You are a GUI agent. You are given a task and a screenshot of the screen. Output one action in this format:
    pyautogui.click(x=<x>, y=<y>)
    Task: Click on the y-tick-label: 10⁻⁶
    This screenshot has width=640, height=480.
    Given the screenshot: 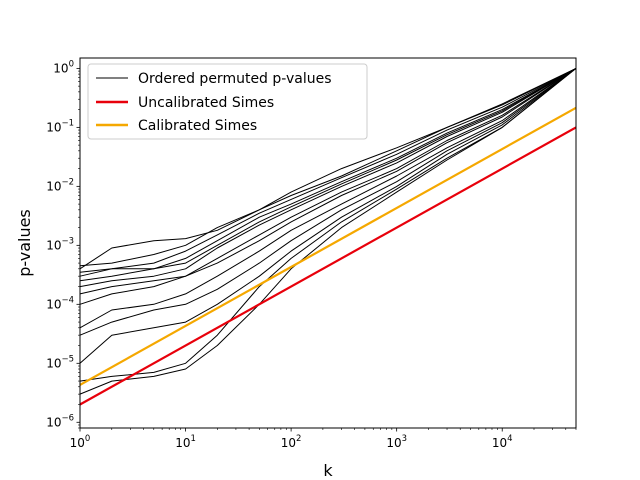 What is the action you would take?
    pyautogui.click(x=60, y=421)
    